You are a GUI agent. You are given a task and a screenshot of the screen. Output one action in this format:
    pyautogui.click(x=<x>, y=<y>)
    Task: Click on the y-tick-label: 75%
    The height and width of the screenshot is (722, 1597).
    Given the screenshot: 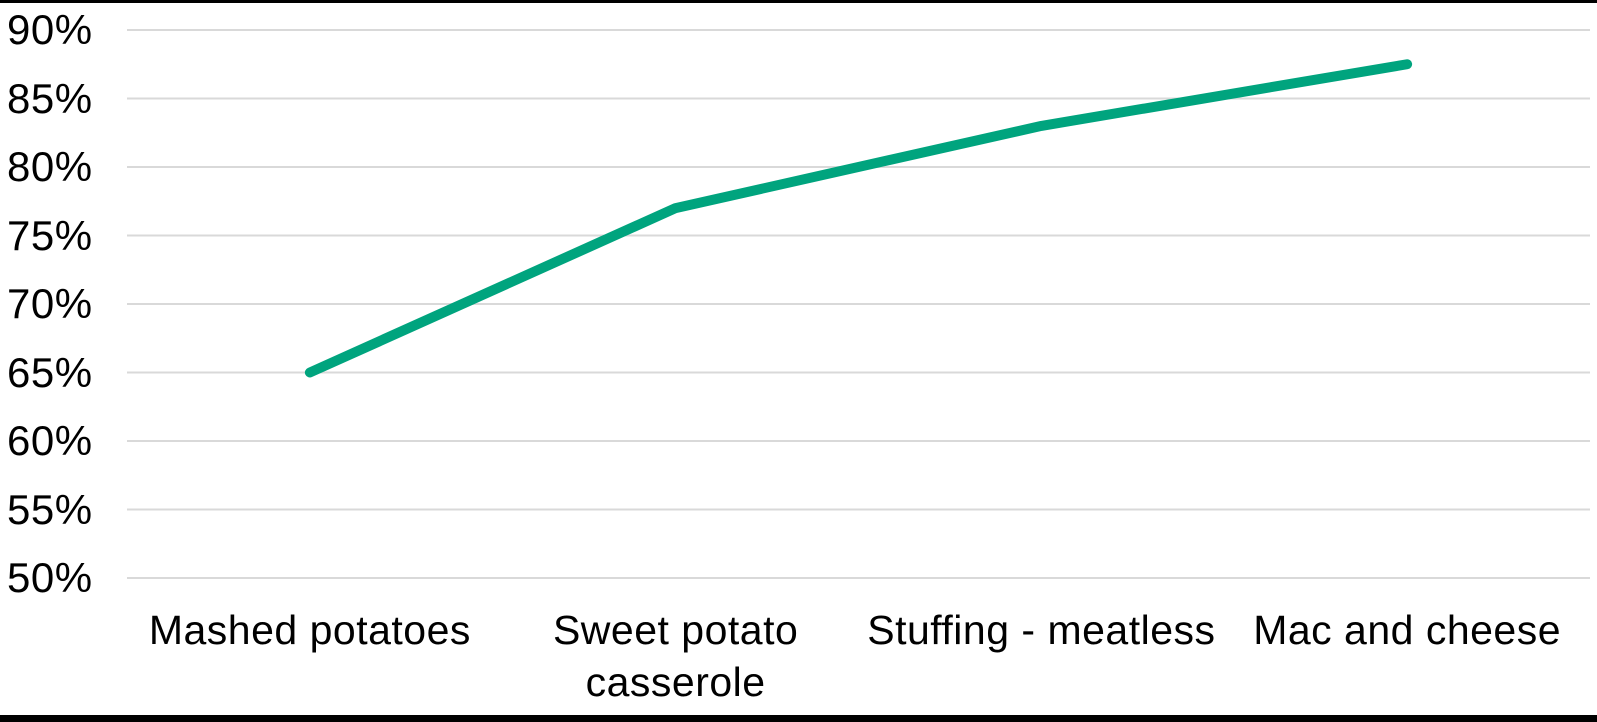 What is the action you would take?
    pyautogui.click(x=50, y=235)
    